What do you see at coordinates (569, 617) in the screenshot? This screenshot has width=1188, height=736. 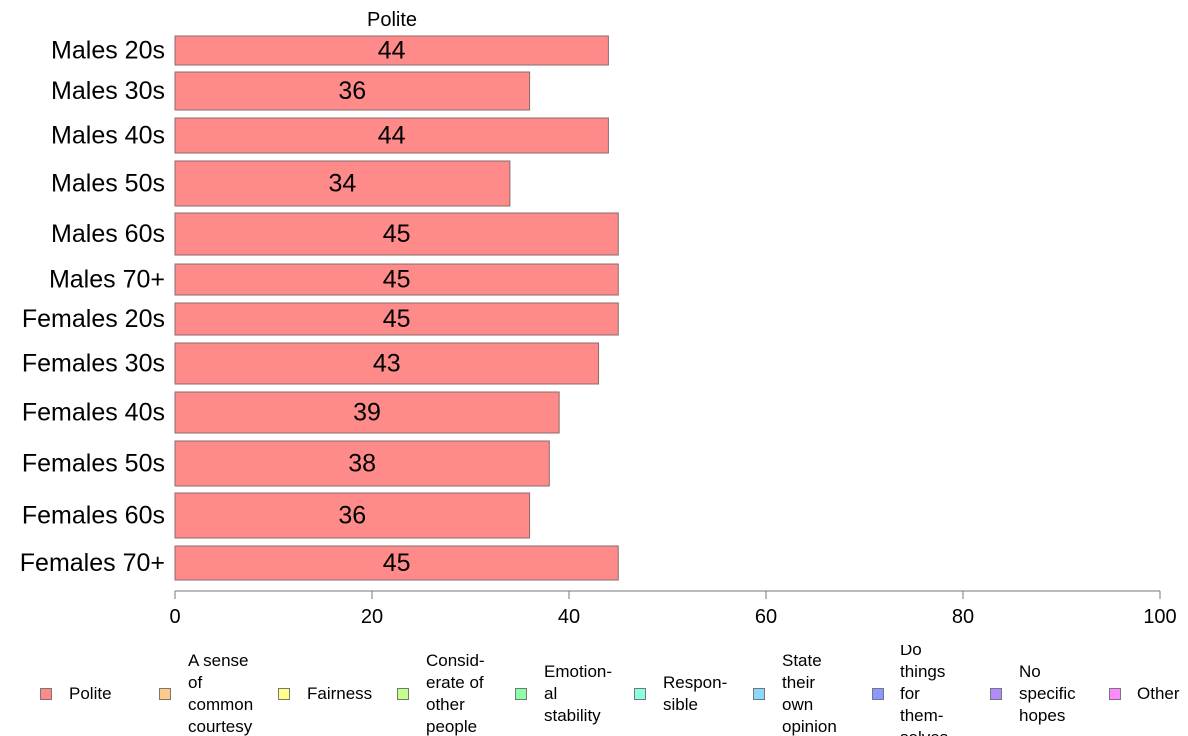 I see `x-tick-label: 40` at bounding box center [569, 617].